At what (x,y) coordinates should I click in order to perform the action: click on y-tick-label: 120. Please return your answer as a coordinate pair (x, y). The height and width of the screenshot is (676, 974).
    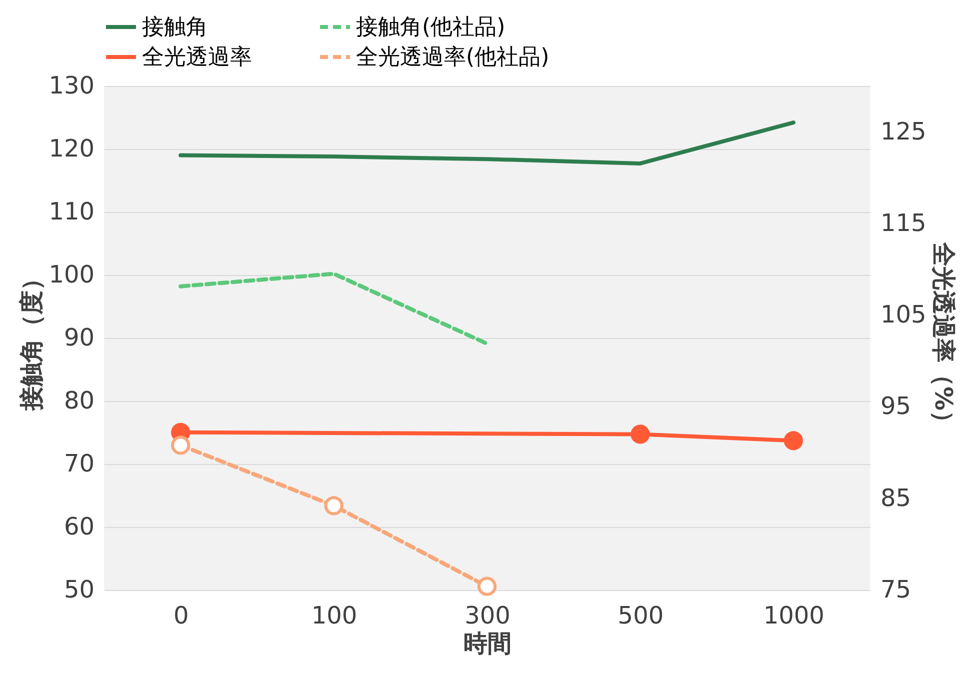
    Looking at the image, I should click on (71, 148).